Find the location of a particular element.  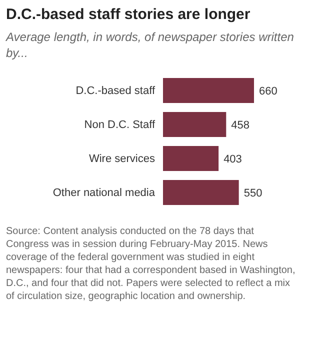

y-tick-label: Other national media is located at coordinates (104, 192).